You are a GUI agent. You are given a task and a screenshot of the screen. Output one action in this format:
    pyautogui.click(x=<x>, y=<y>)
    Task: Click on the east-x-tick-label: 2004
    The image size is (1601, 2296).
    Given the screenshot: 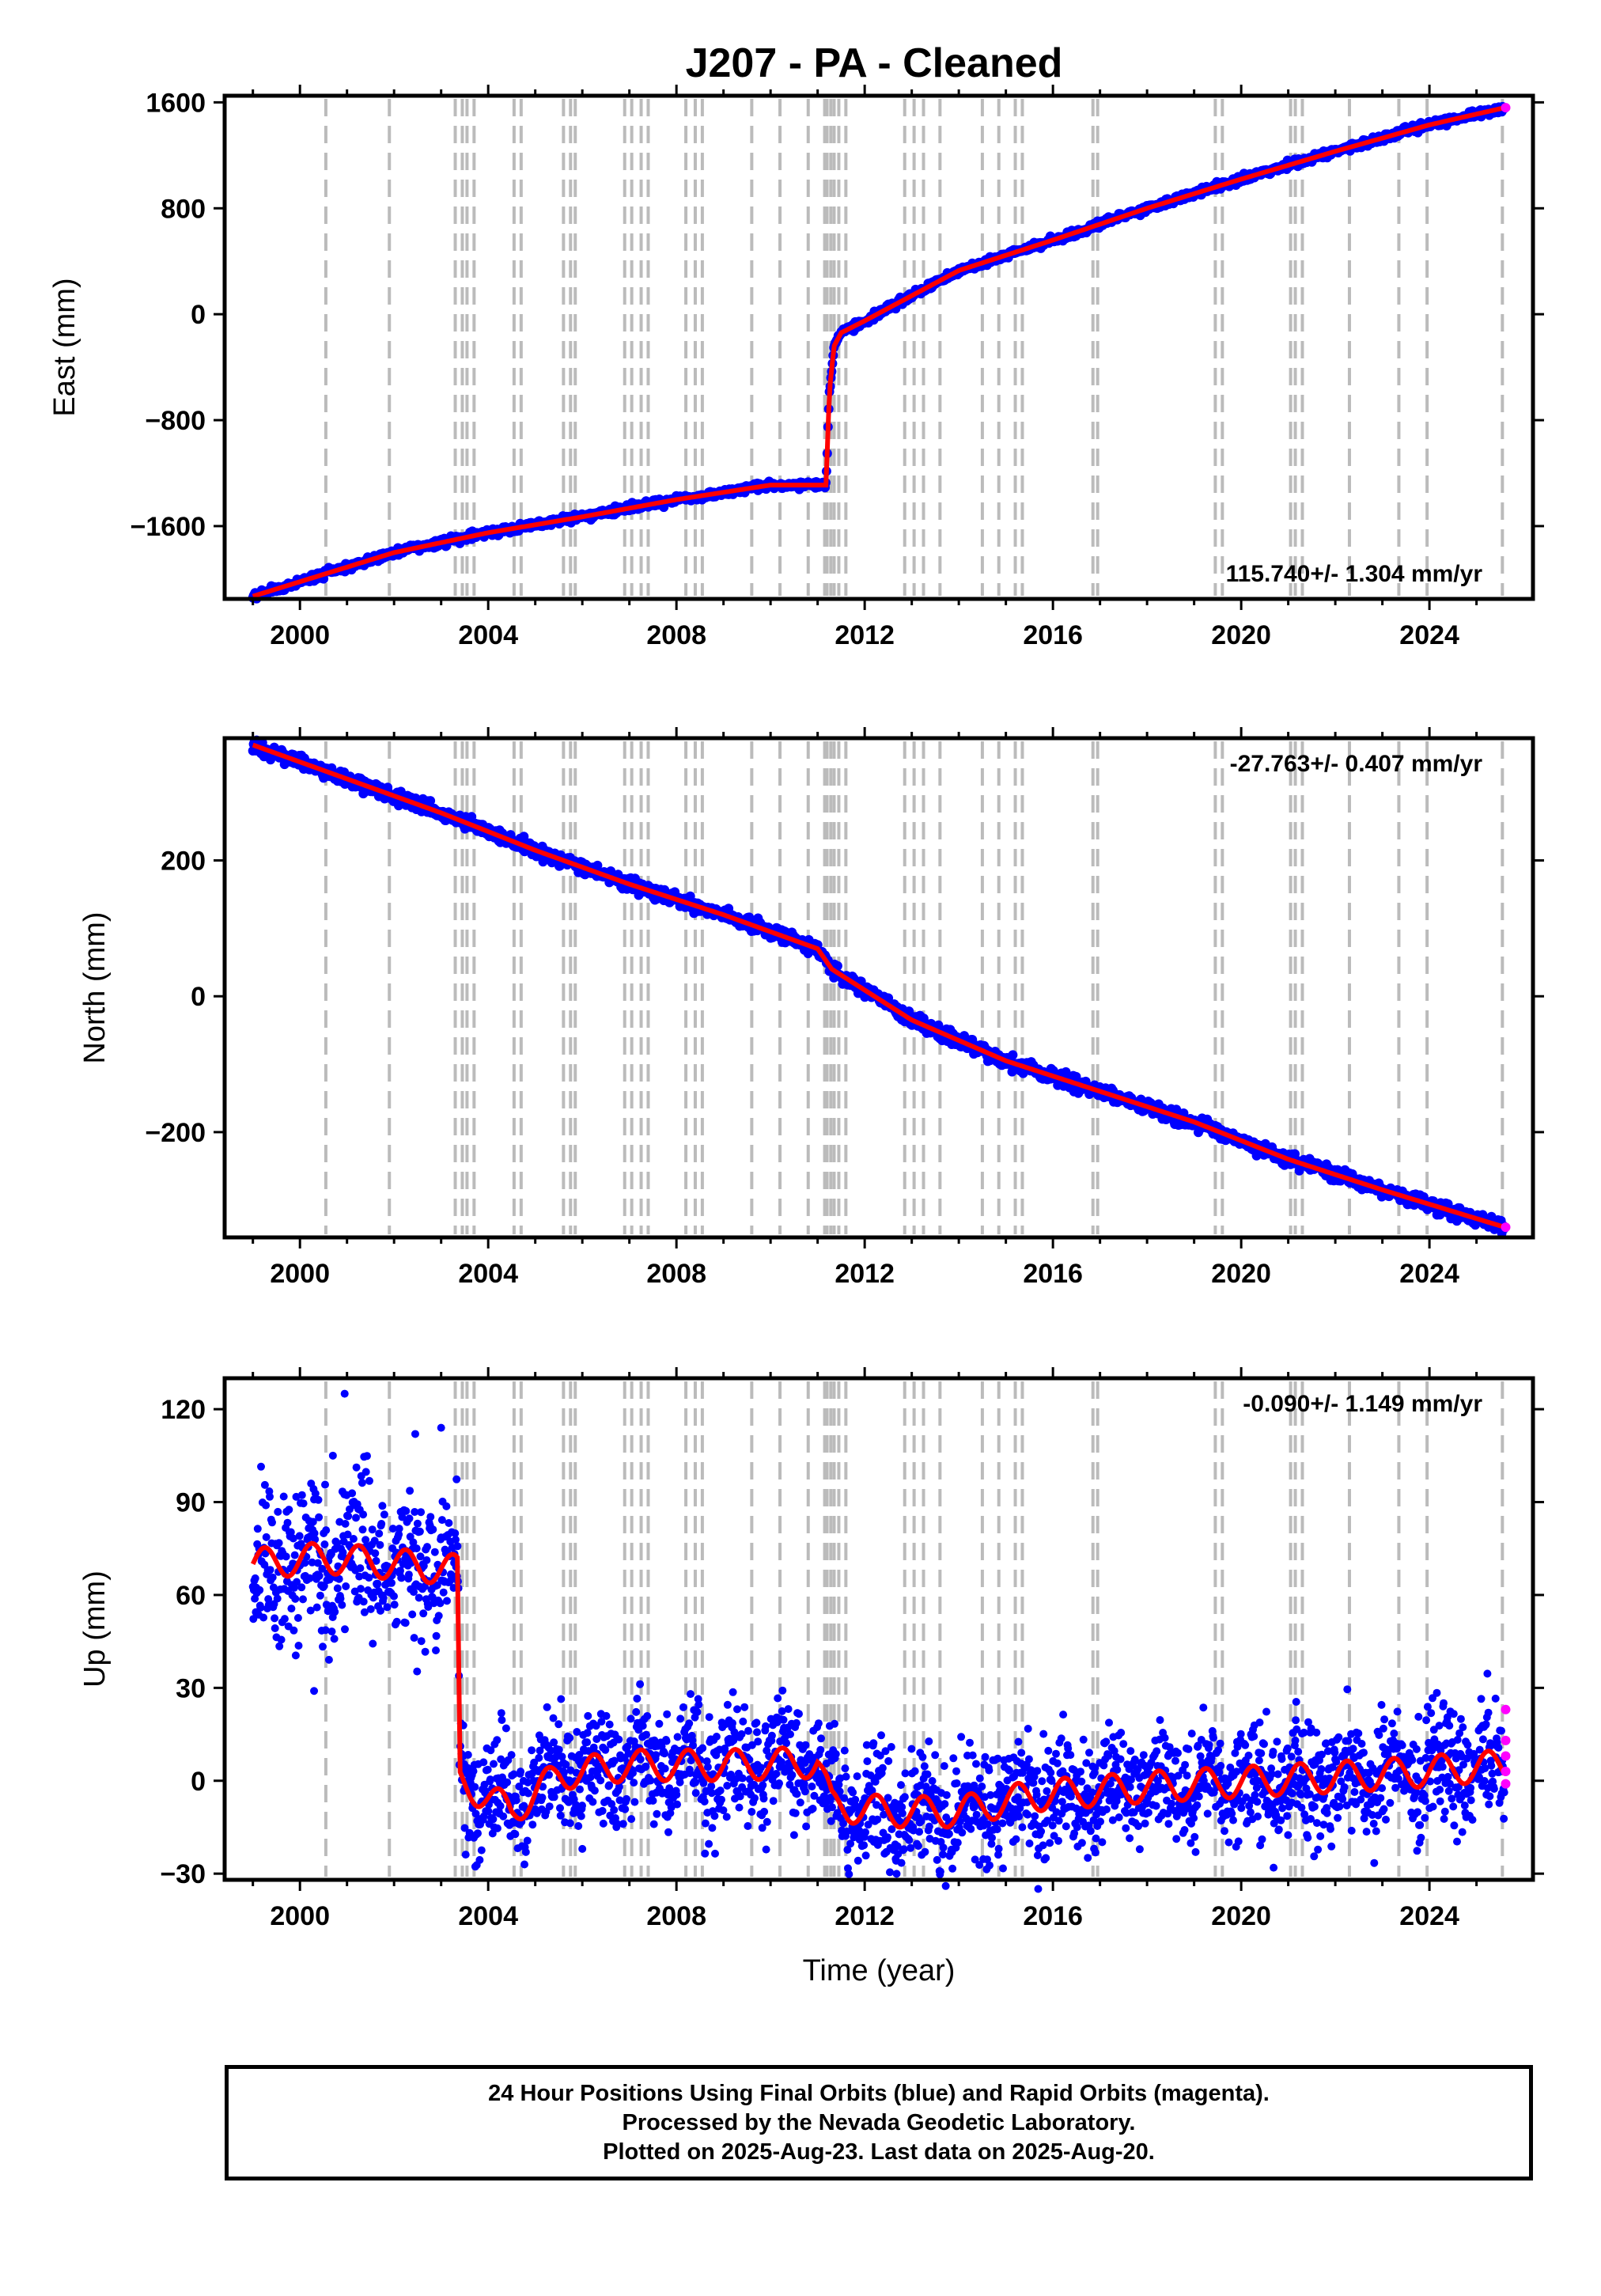 What is the action you would take?
    pyautogui.click(x=488, y=635)
    